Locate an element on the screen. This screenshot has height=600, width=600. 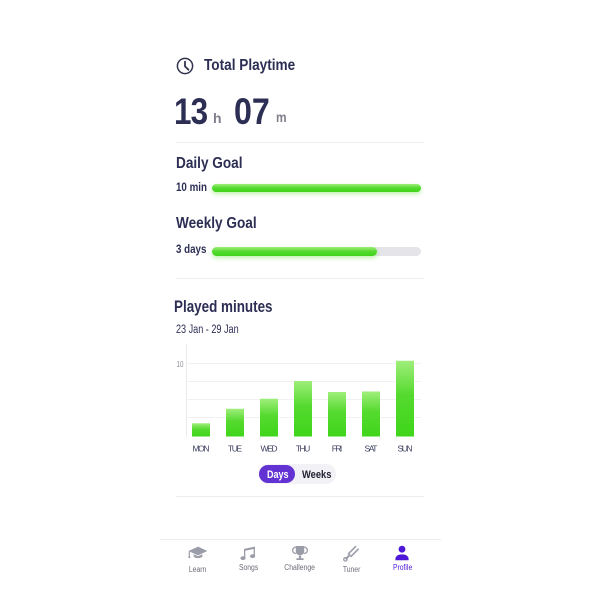
svg-text: SAT is located at coordinates (371, 448).